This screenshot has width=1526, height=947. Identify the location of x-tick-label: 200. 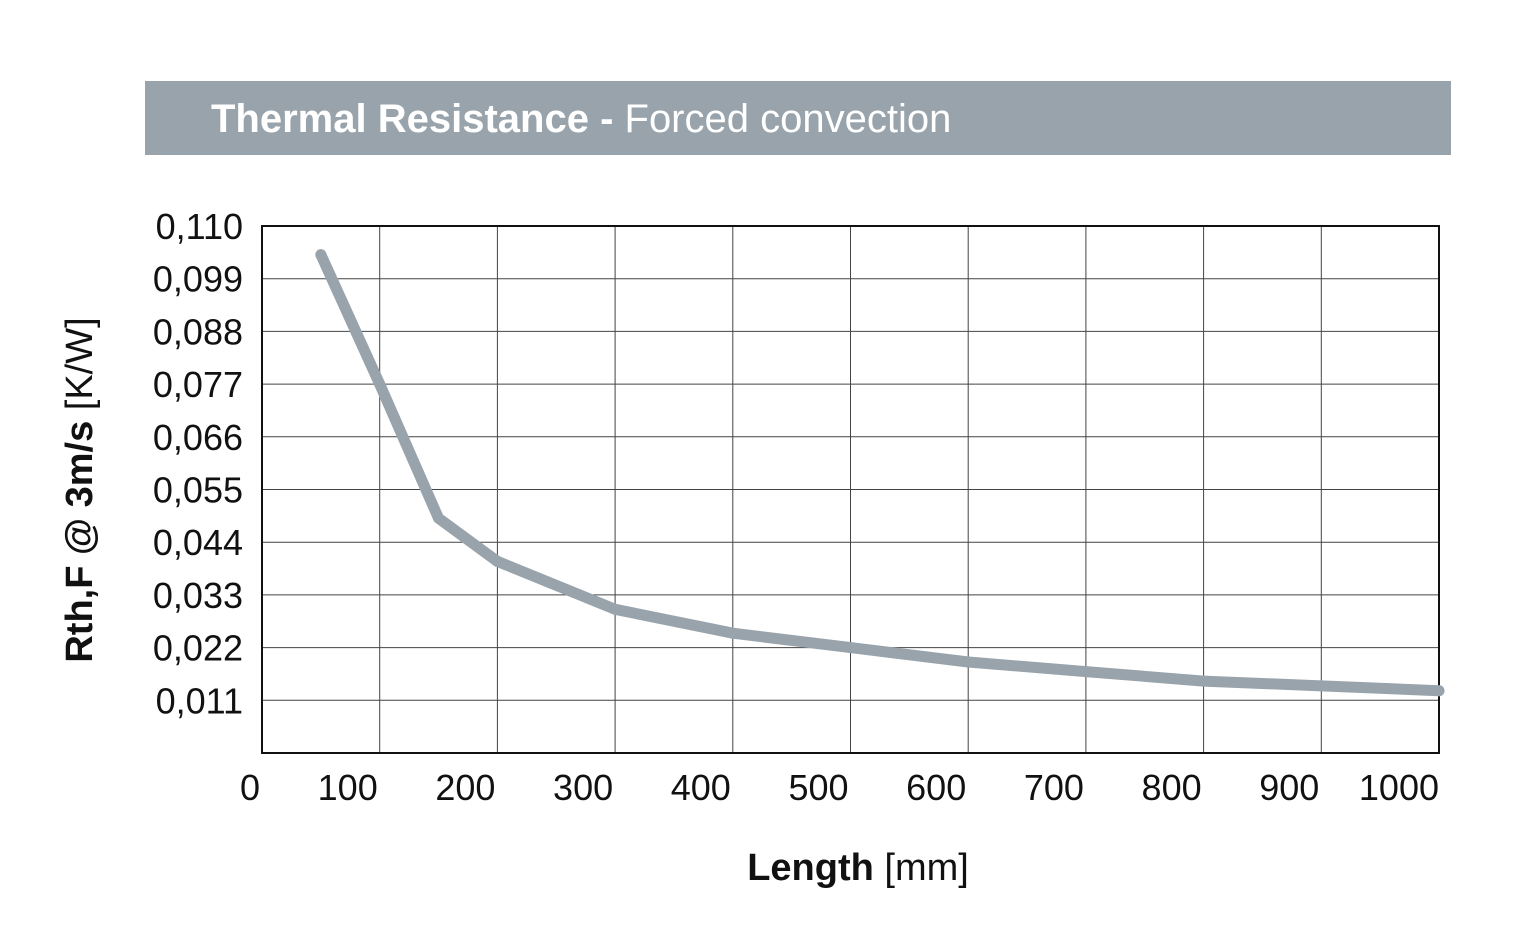
(465, 787).